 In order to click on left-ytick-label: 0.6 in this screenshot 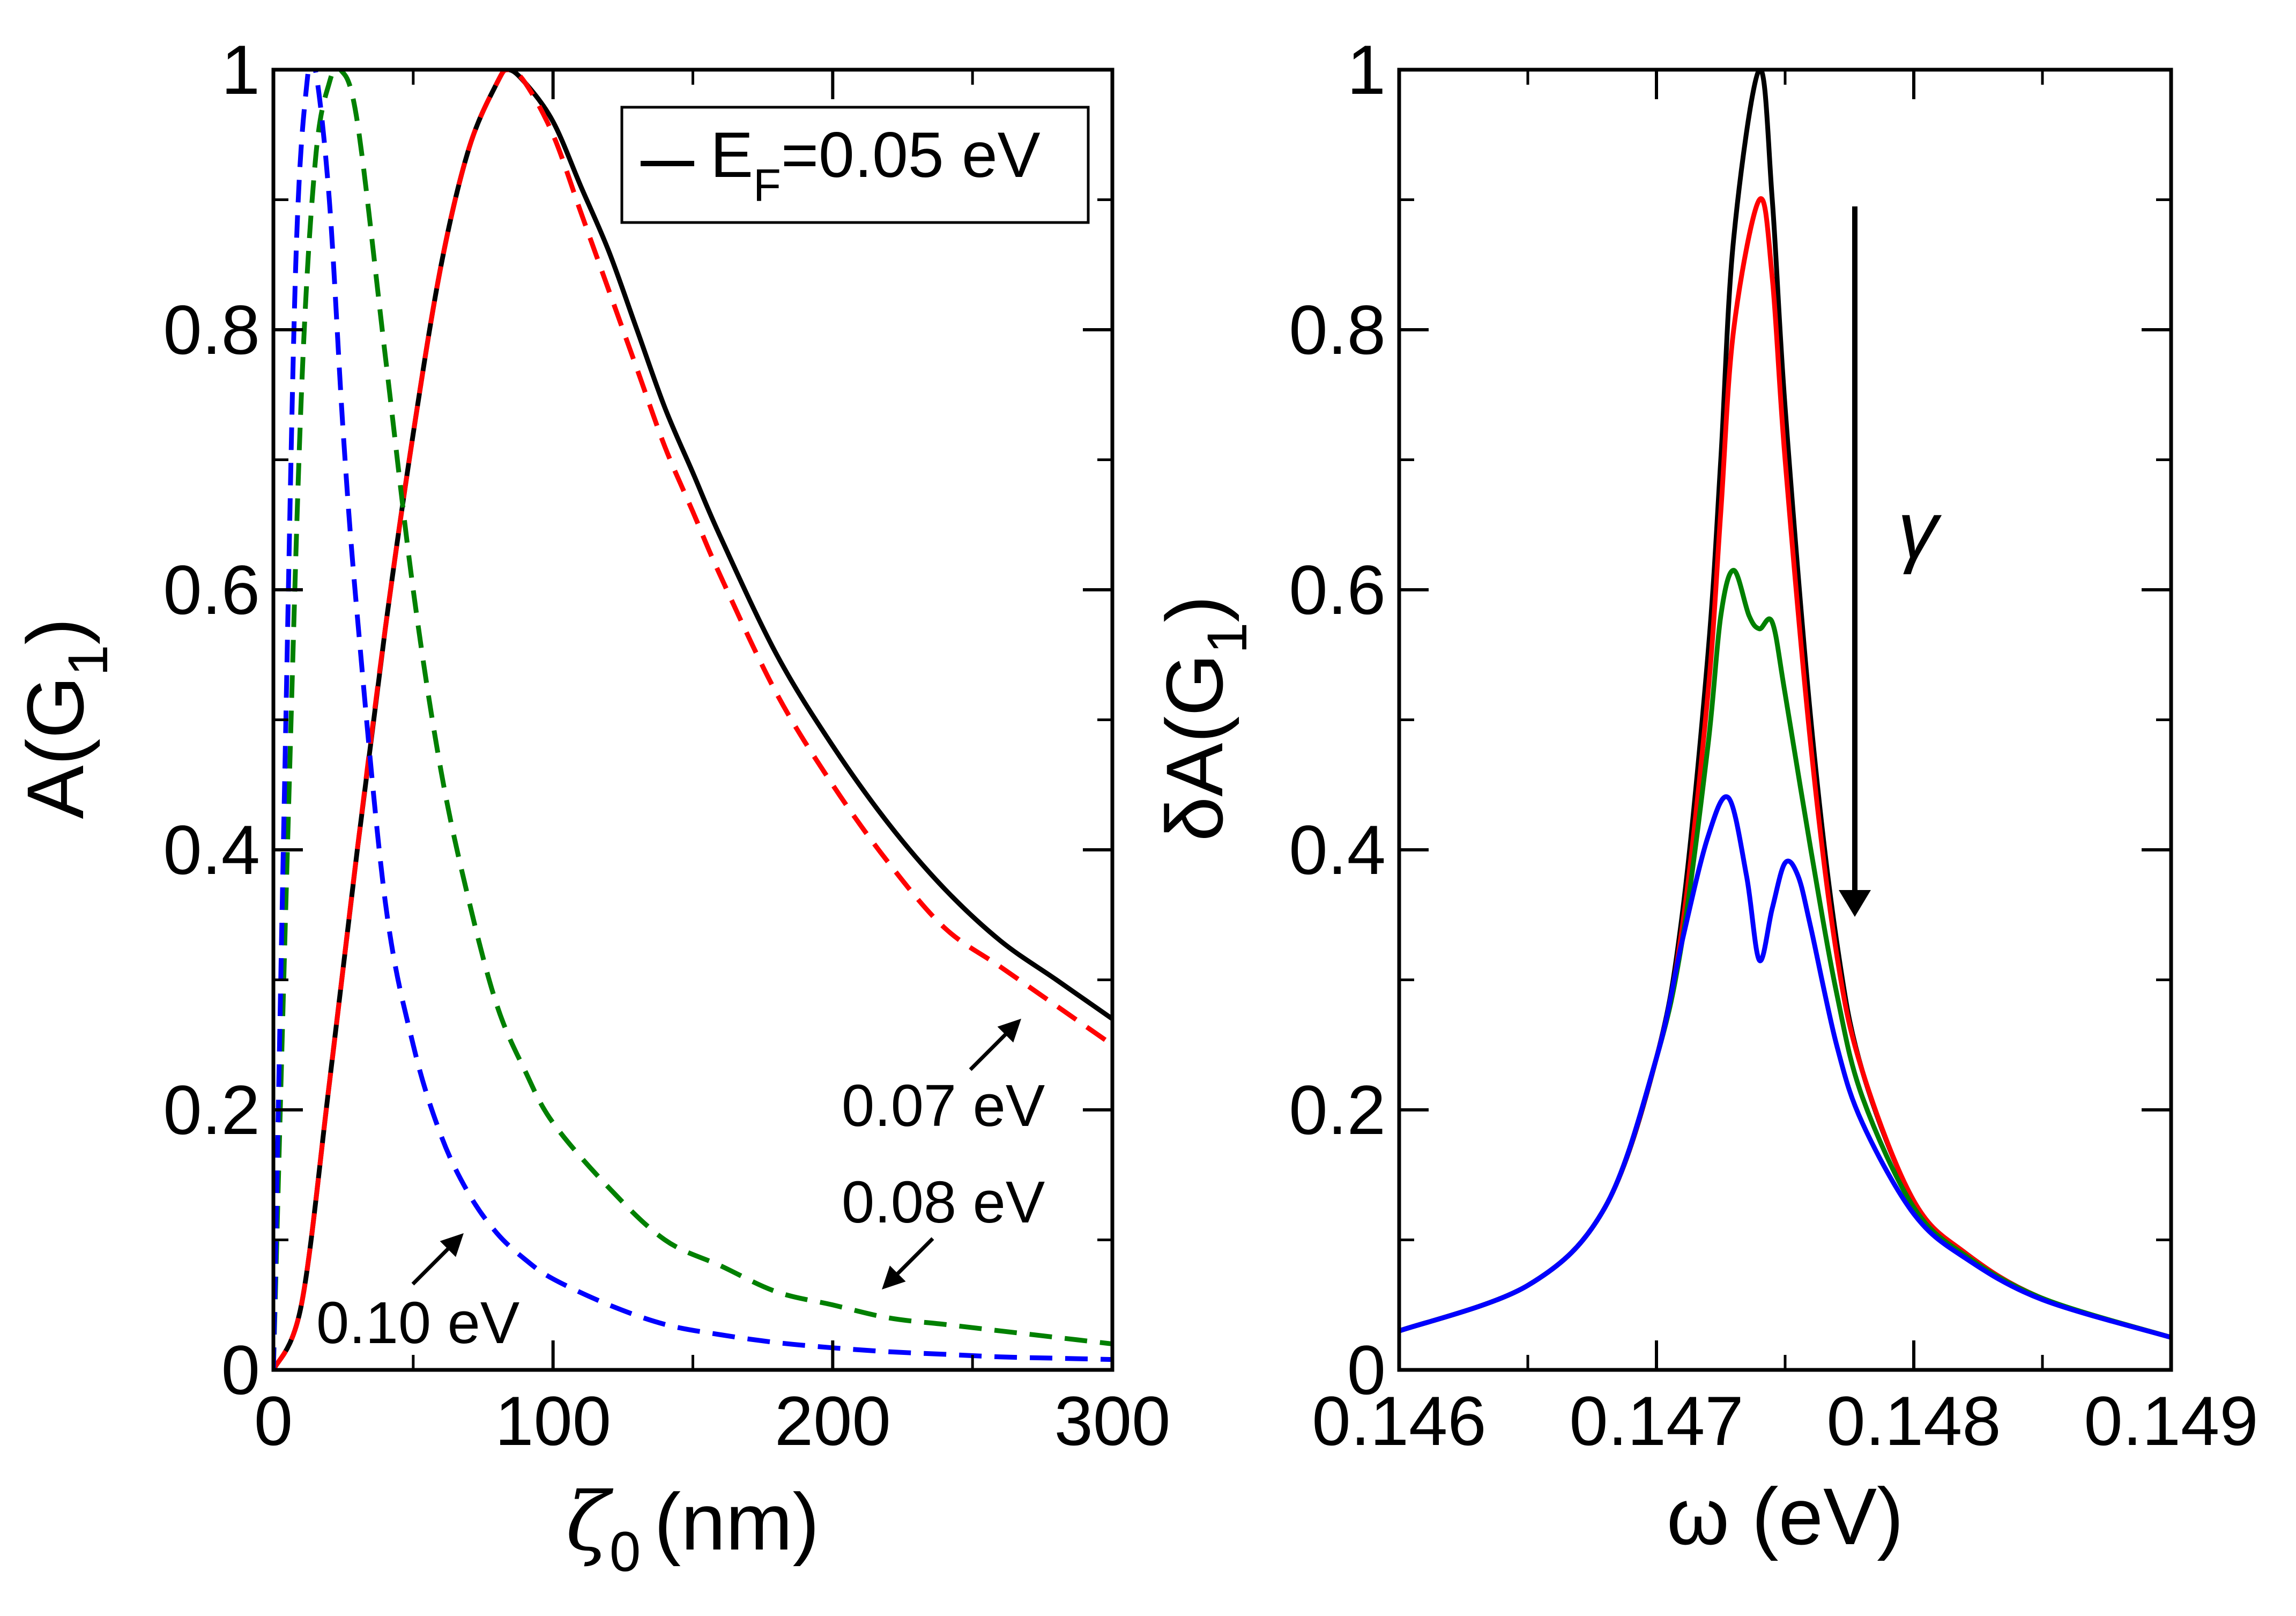, I will do `click(211, 590)`.